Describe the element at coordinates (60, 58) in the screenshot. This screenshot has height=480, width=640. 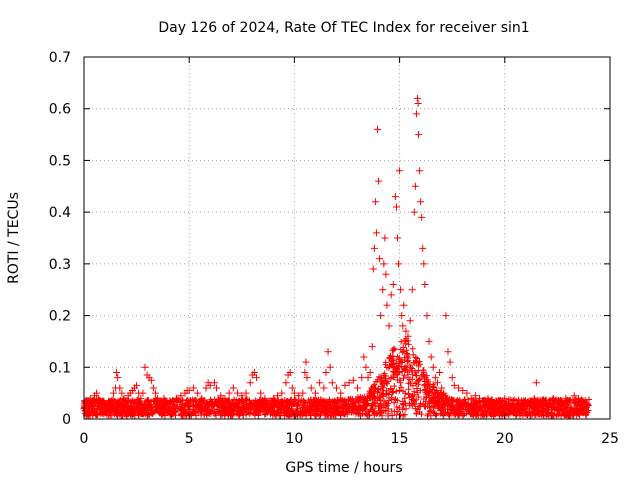
I see `y-tick-label: 0.7` at that location.